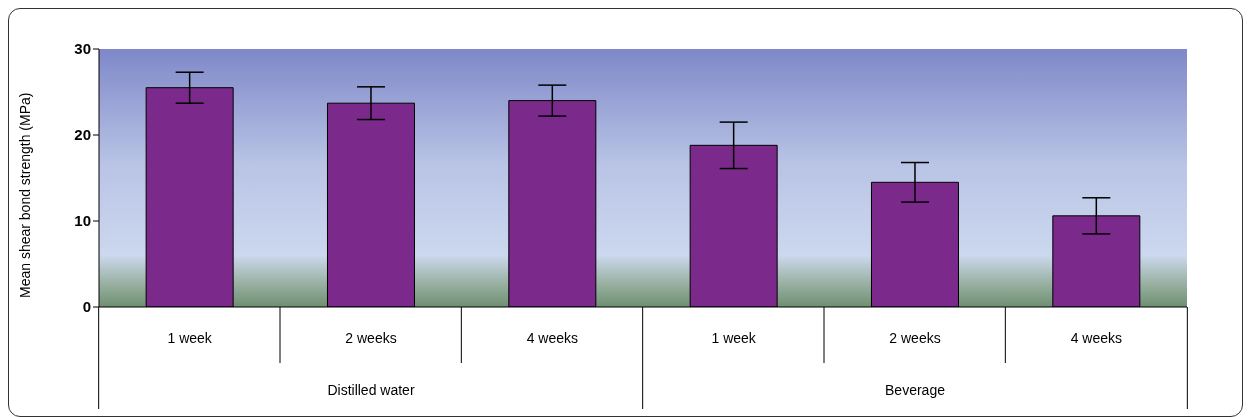 The width and height of the screenshot is (1251, 417). What do you see at coordinates (82, 49) in the screenshot?
I see `y-tick-label: 30` at bounding box center [82, 49].